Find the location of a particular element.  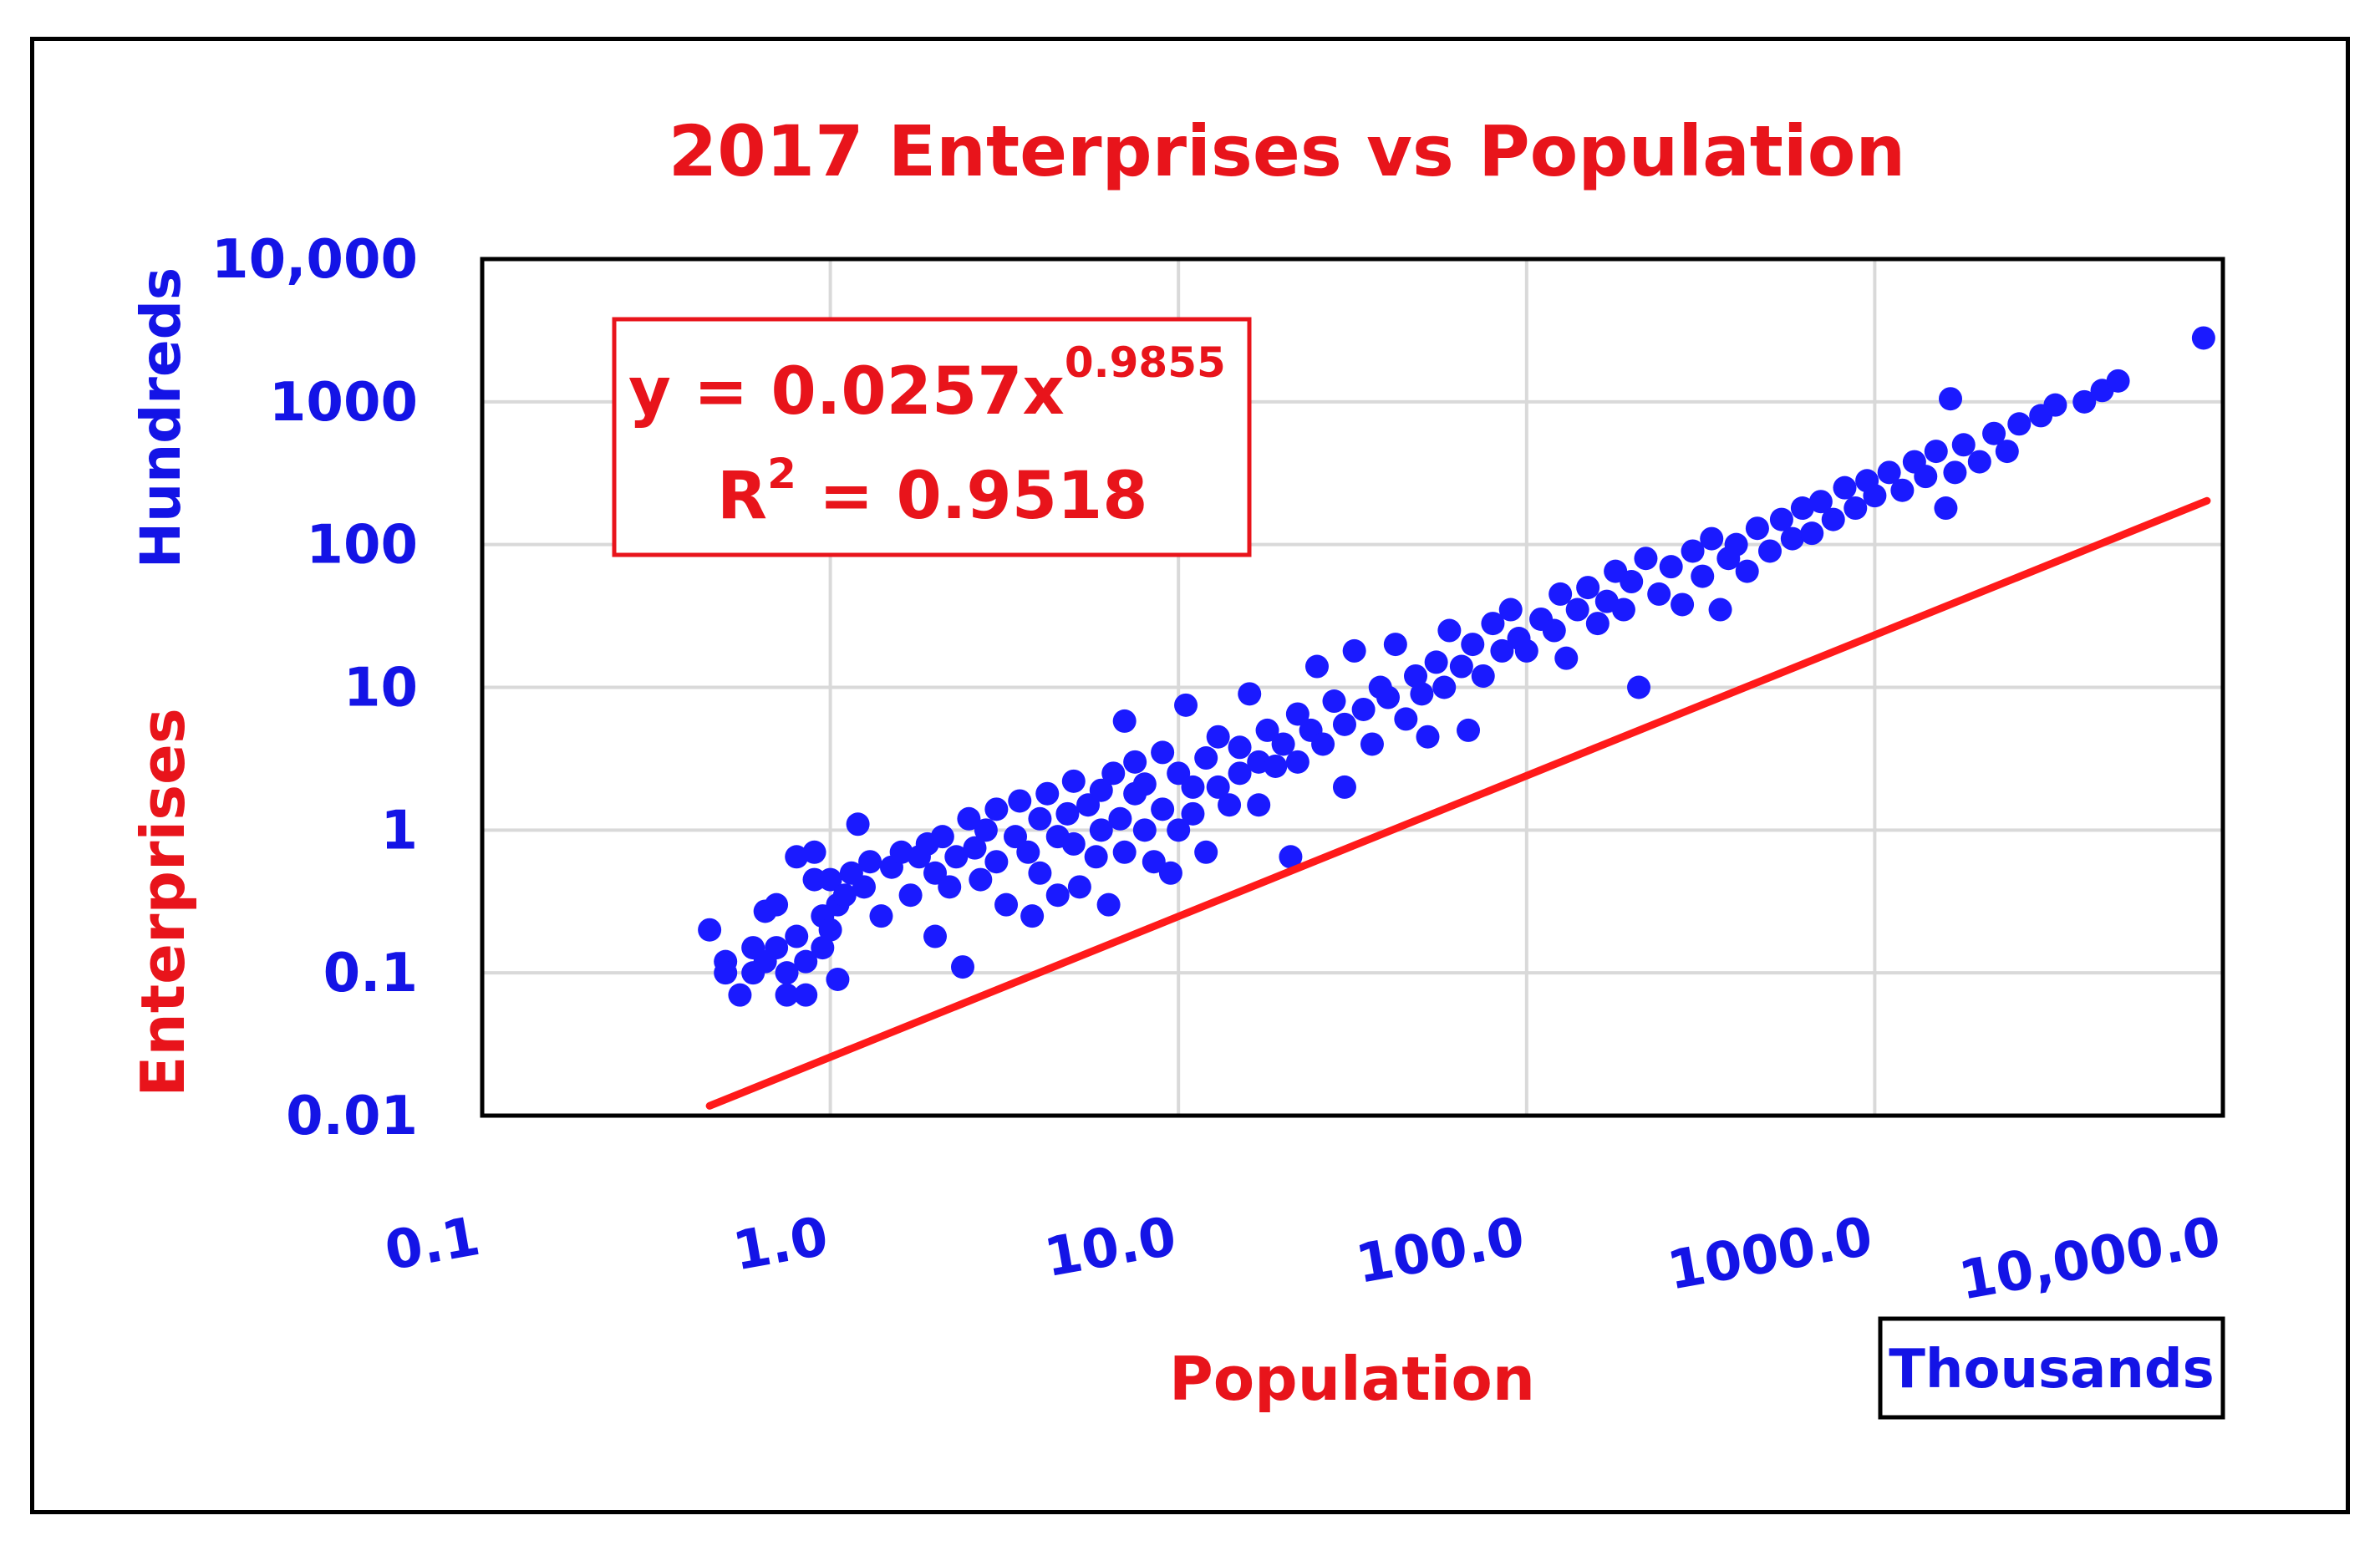

chart-title: 2017 Enterprises vs Population is located at coordinates (1287, 151).